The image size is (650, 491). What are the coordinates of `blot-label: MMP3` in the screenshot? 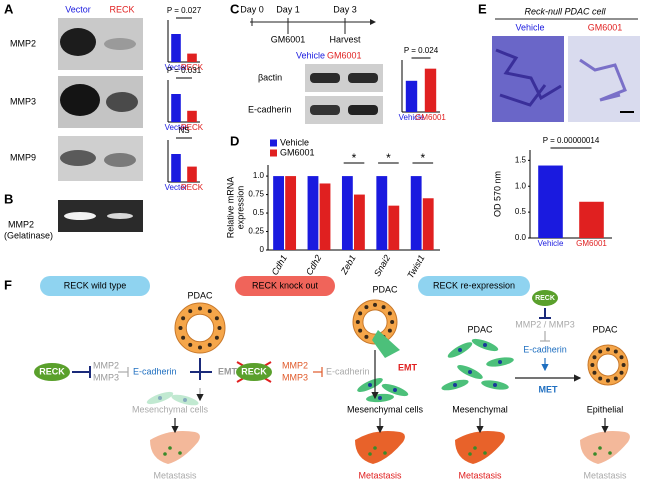 It's located at (23, 101).